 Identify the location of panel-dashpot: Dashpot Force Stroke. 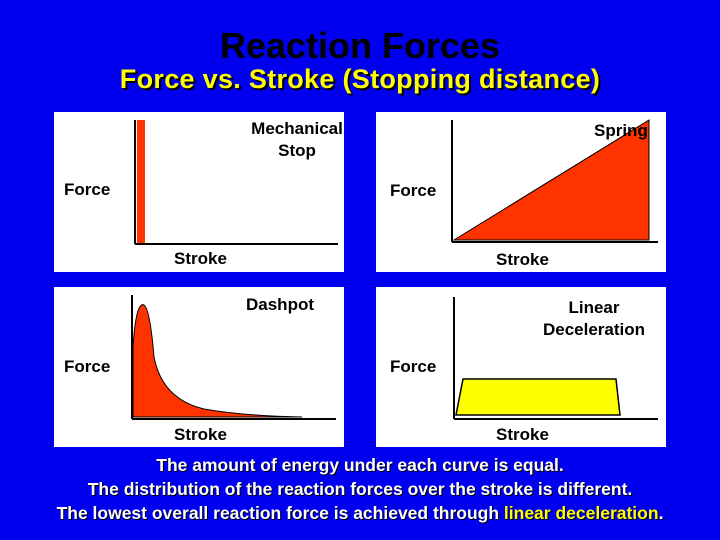
(199, 367).